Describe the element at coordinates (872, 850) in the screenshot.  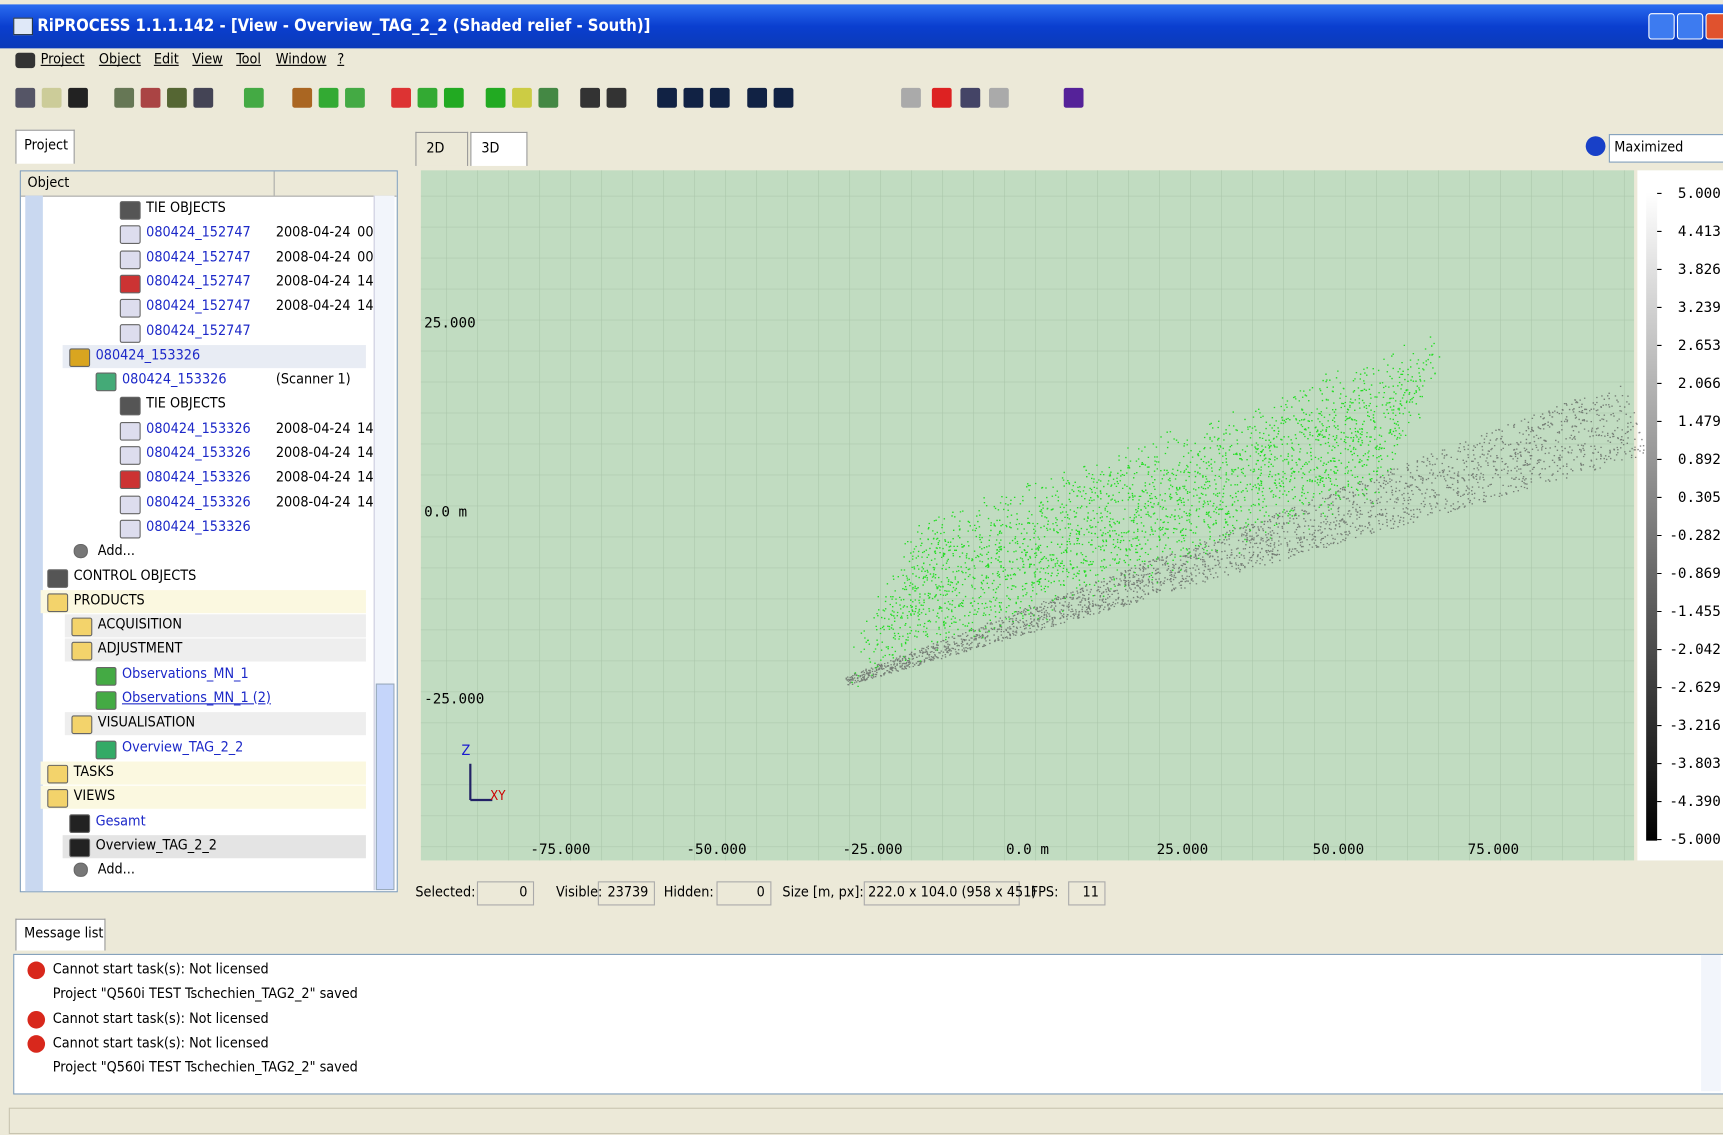
I see `x-axis-label: -25.000` at that location.